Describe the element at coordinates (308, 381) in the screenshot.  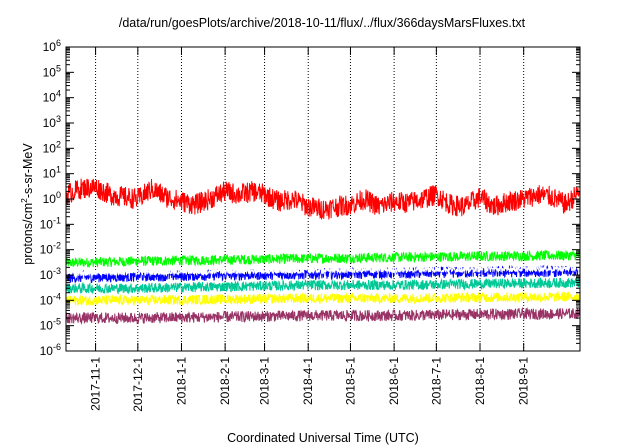
I see `x-tick-label: 2018-4-1` at that location.